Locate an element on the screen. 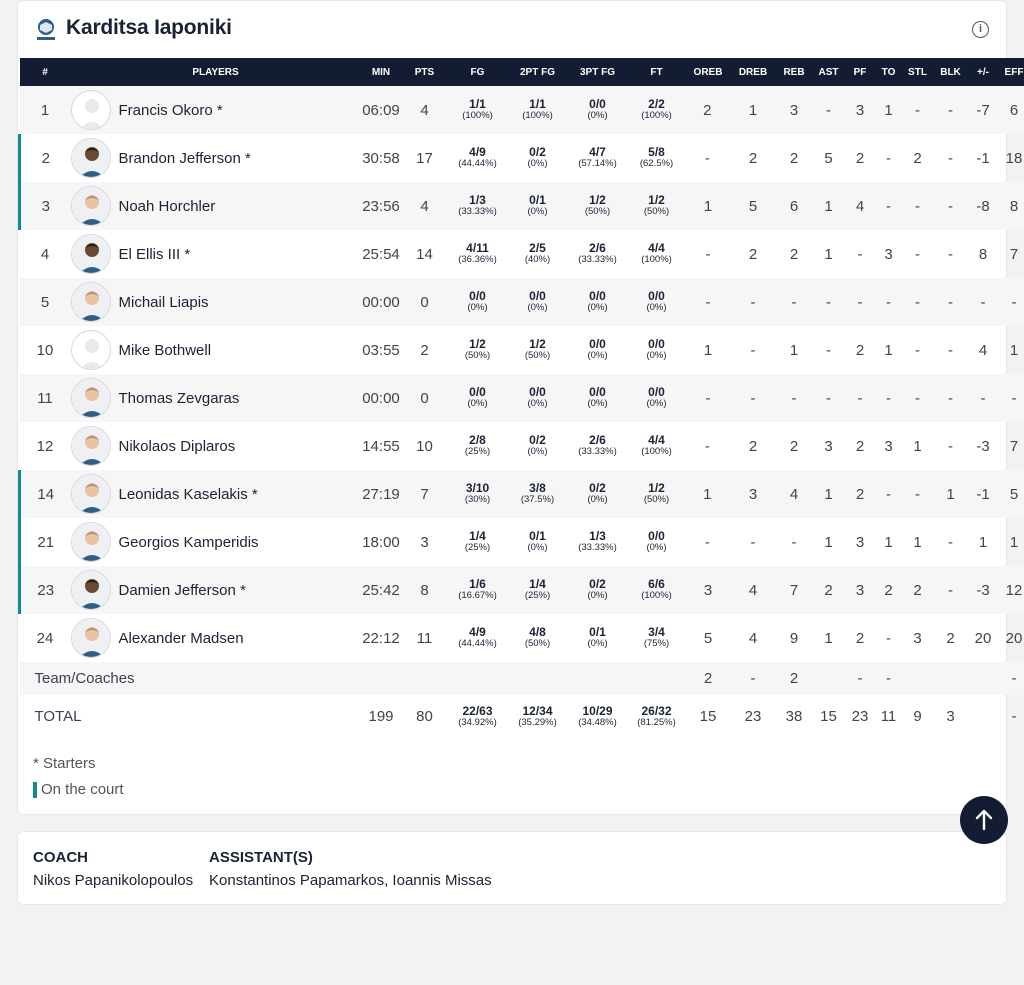 The image size is (1024, 985). shot-made-attempted: 0/1 is located at coordinates (597, 632).